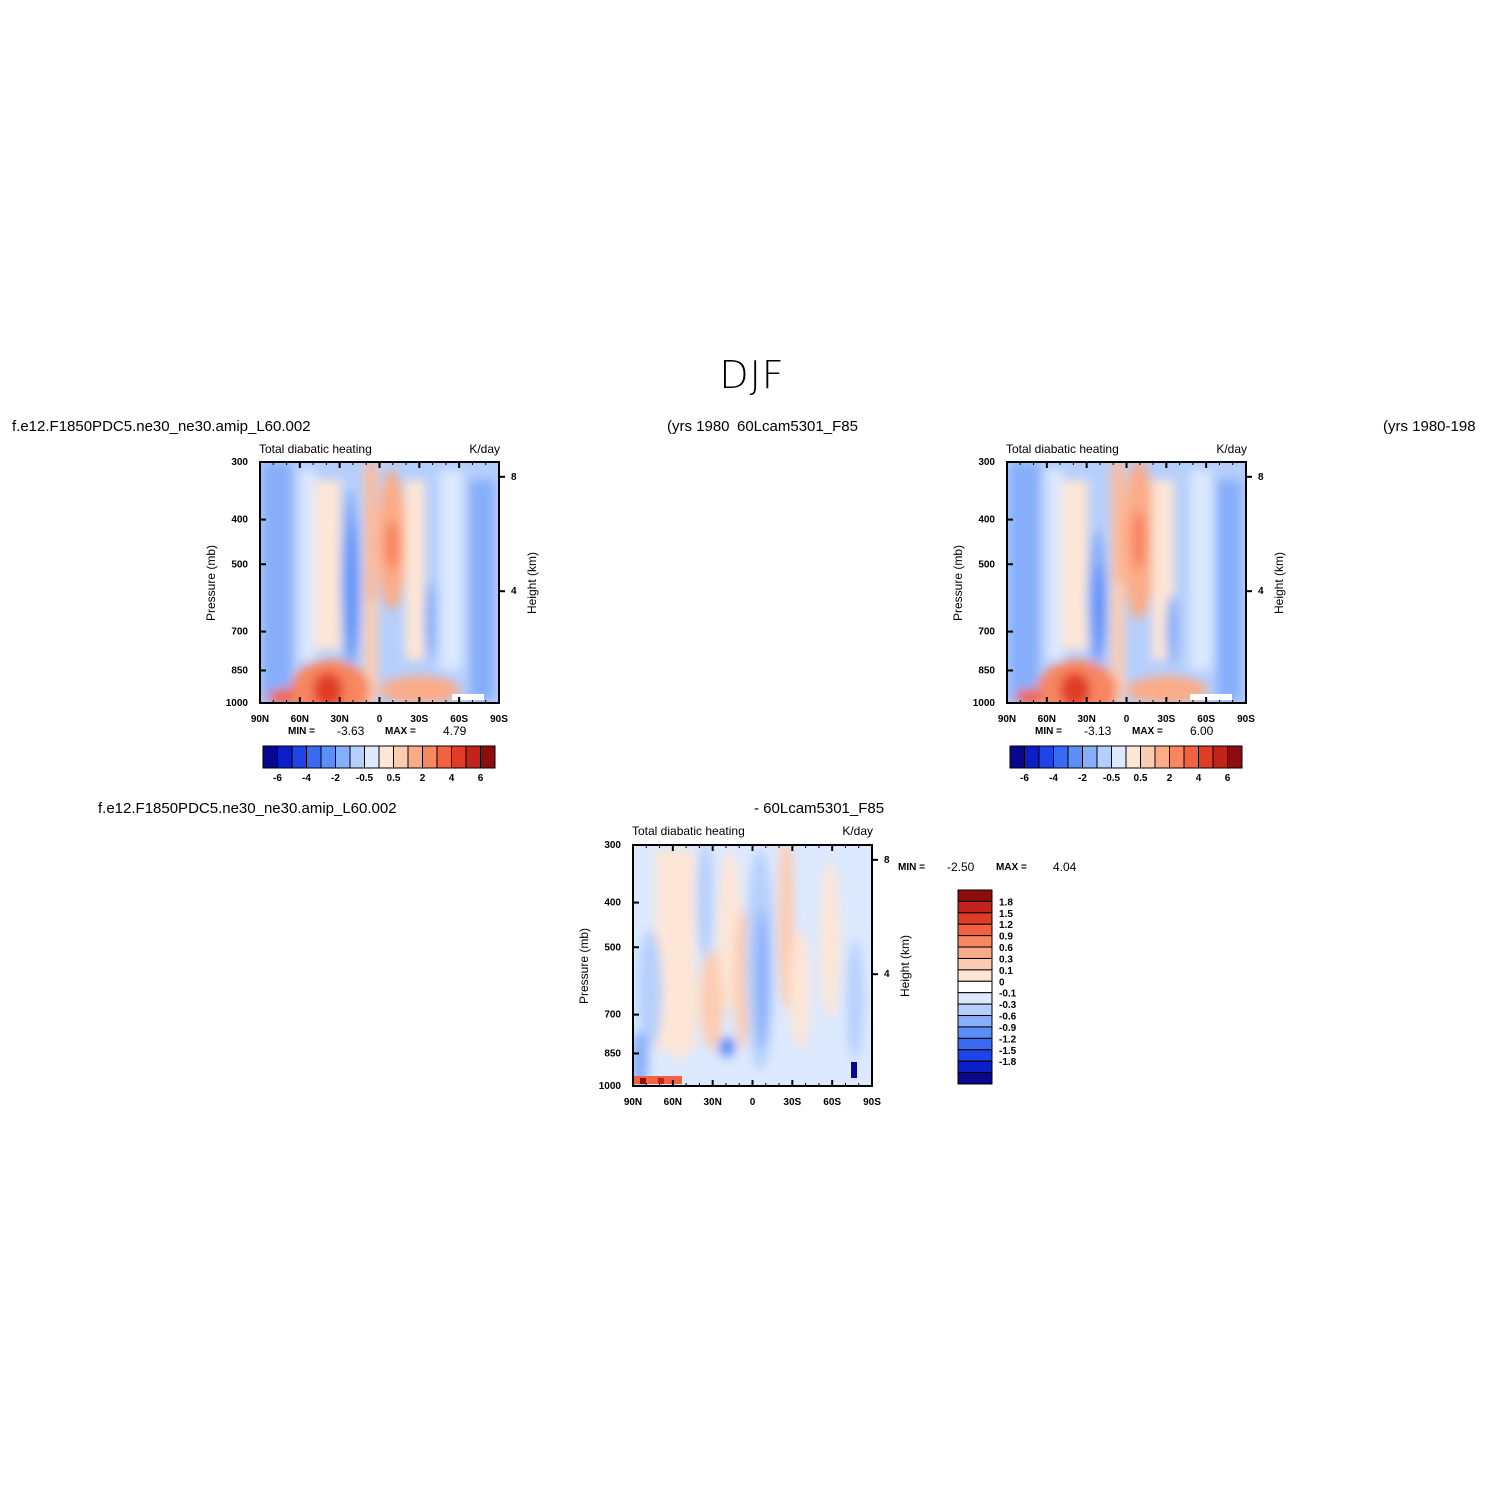  What do you see at coordinates (481, 778) in the screenshot?
I see `colorbar-label: 6` at bounding box center [481, 778].